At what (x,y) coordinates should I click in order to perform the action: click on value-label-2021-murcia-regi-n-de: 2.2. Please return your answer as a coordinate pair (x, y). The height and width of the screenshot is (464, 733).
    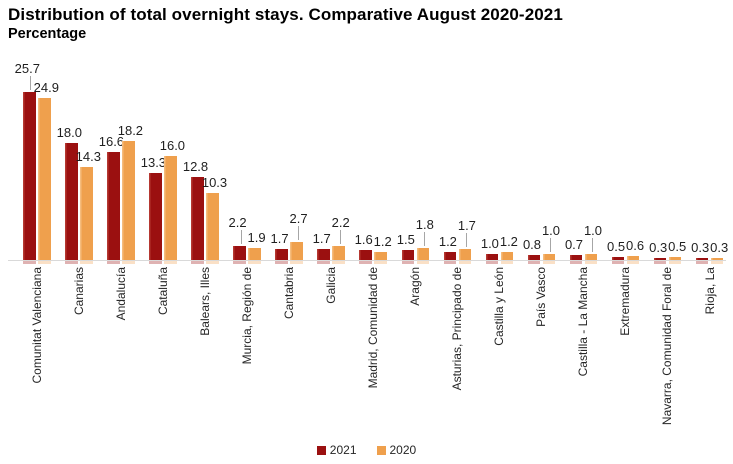
    Looking at the image, I should click on (237, 222).